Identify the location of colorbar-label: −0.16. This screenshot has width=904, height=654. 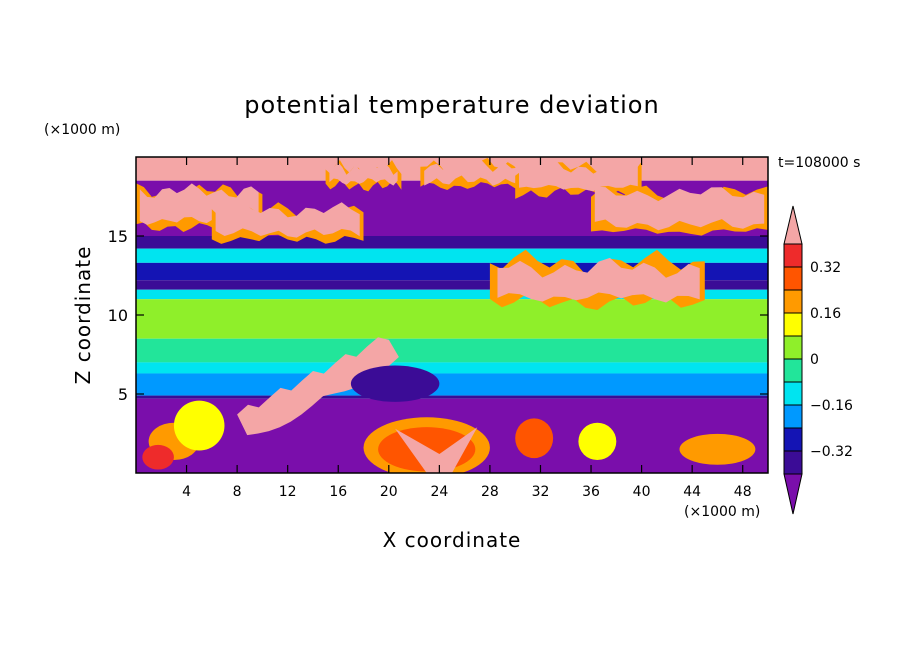
(831, 406).